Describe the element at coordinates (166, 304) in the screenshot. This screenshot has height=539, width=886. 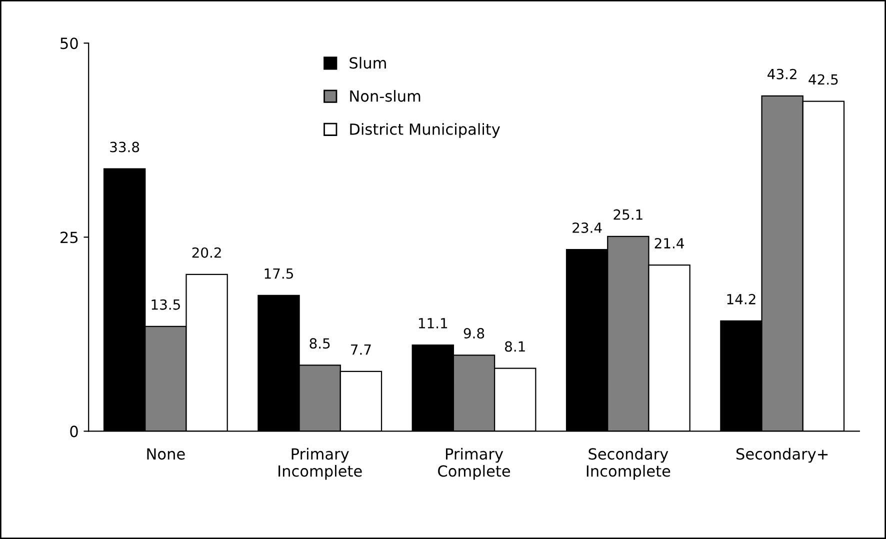
I see `data-label: 13.5` at that location.